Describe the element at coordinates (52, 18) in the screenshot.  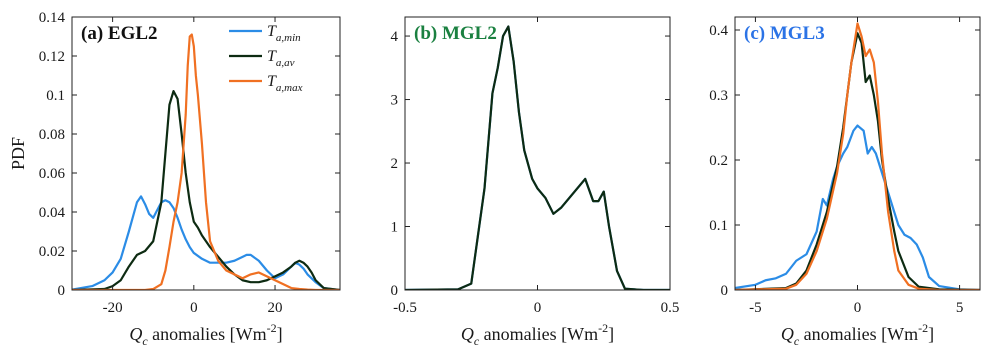
I see `y-tick-label: 0.14` at that location.